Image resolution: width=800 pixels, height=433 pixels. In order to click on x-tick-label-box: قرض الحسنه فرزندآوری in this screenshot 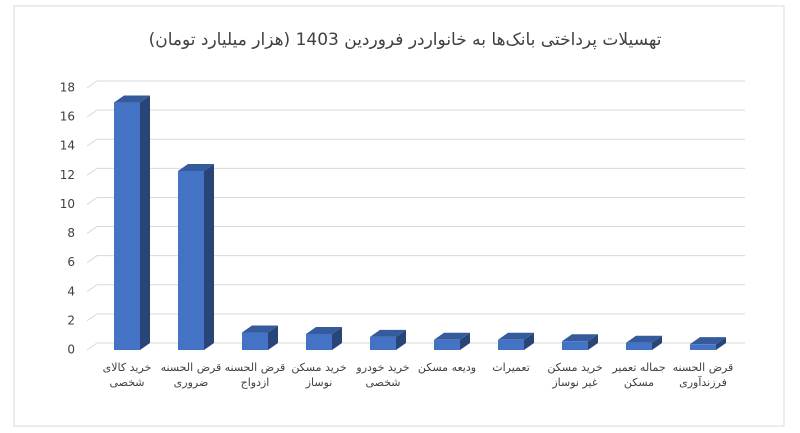, I will do `click(703, 375)`.